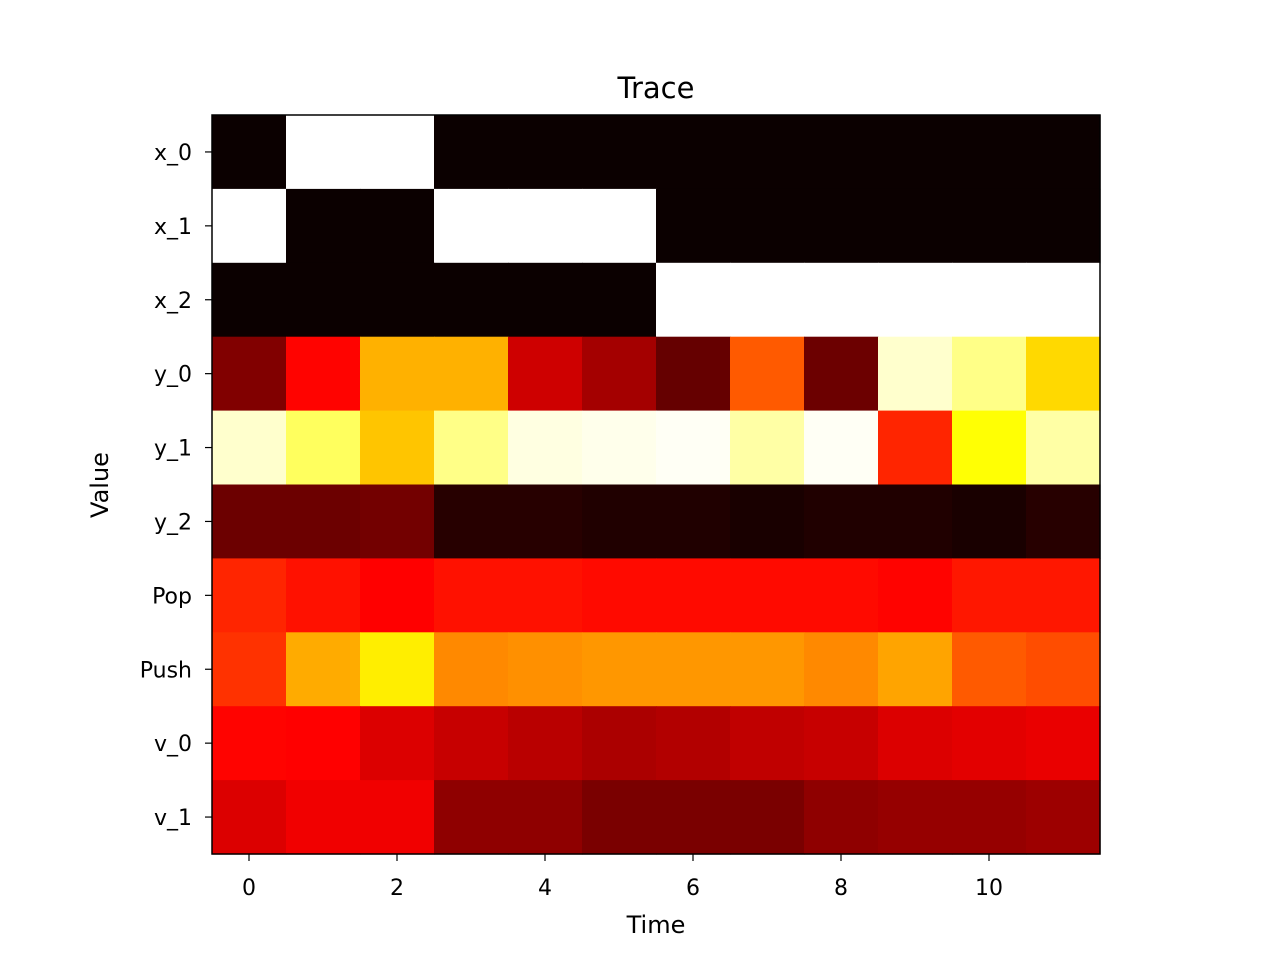  I want to click on y-tick-label: Push, so click(166, 670).